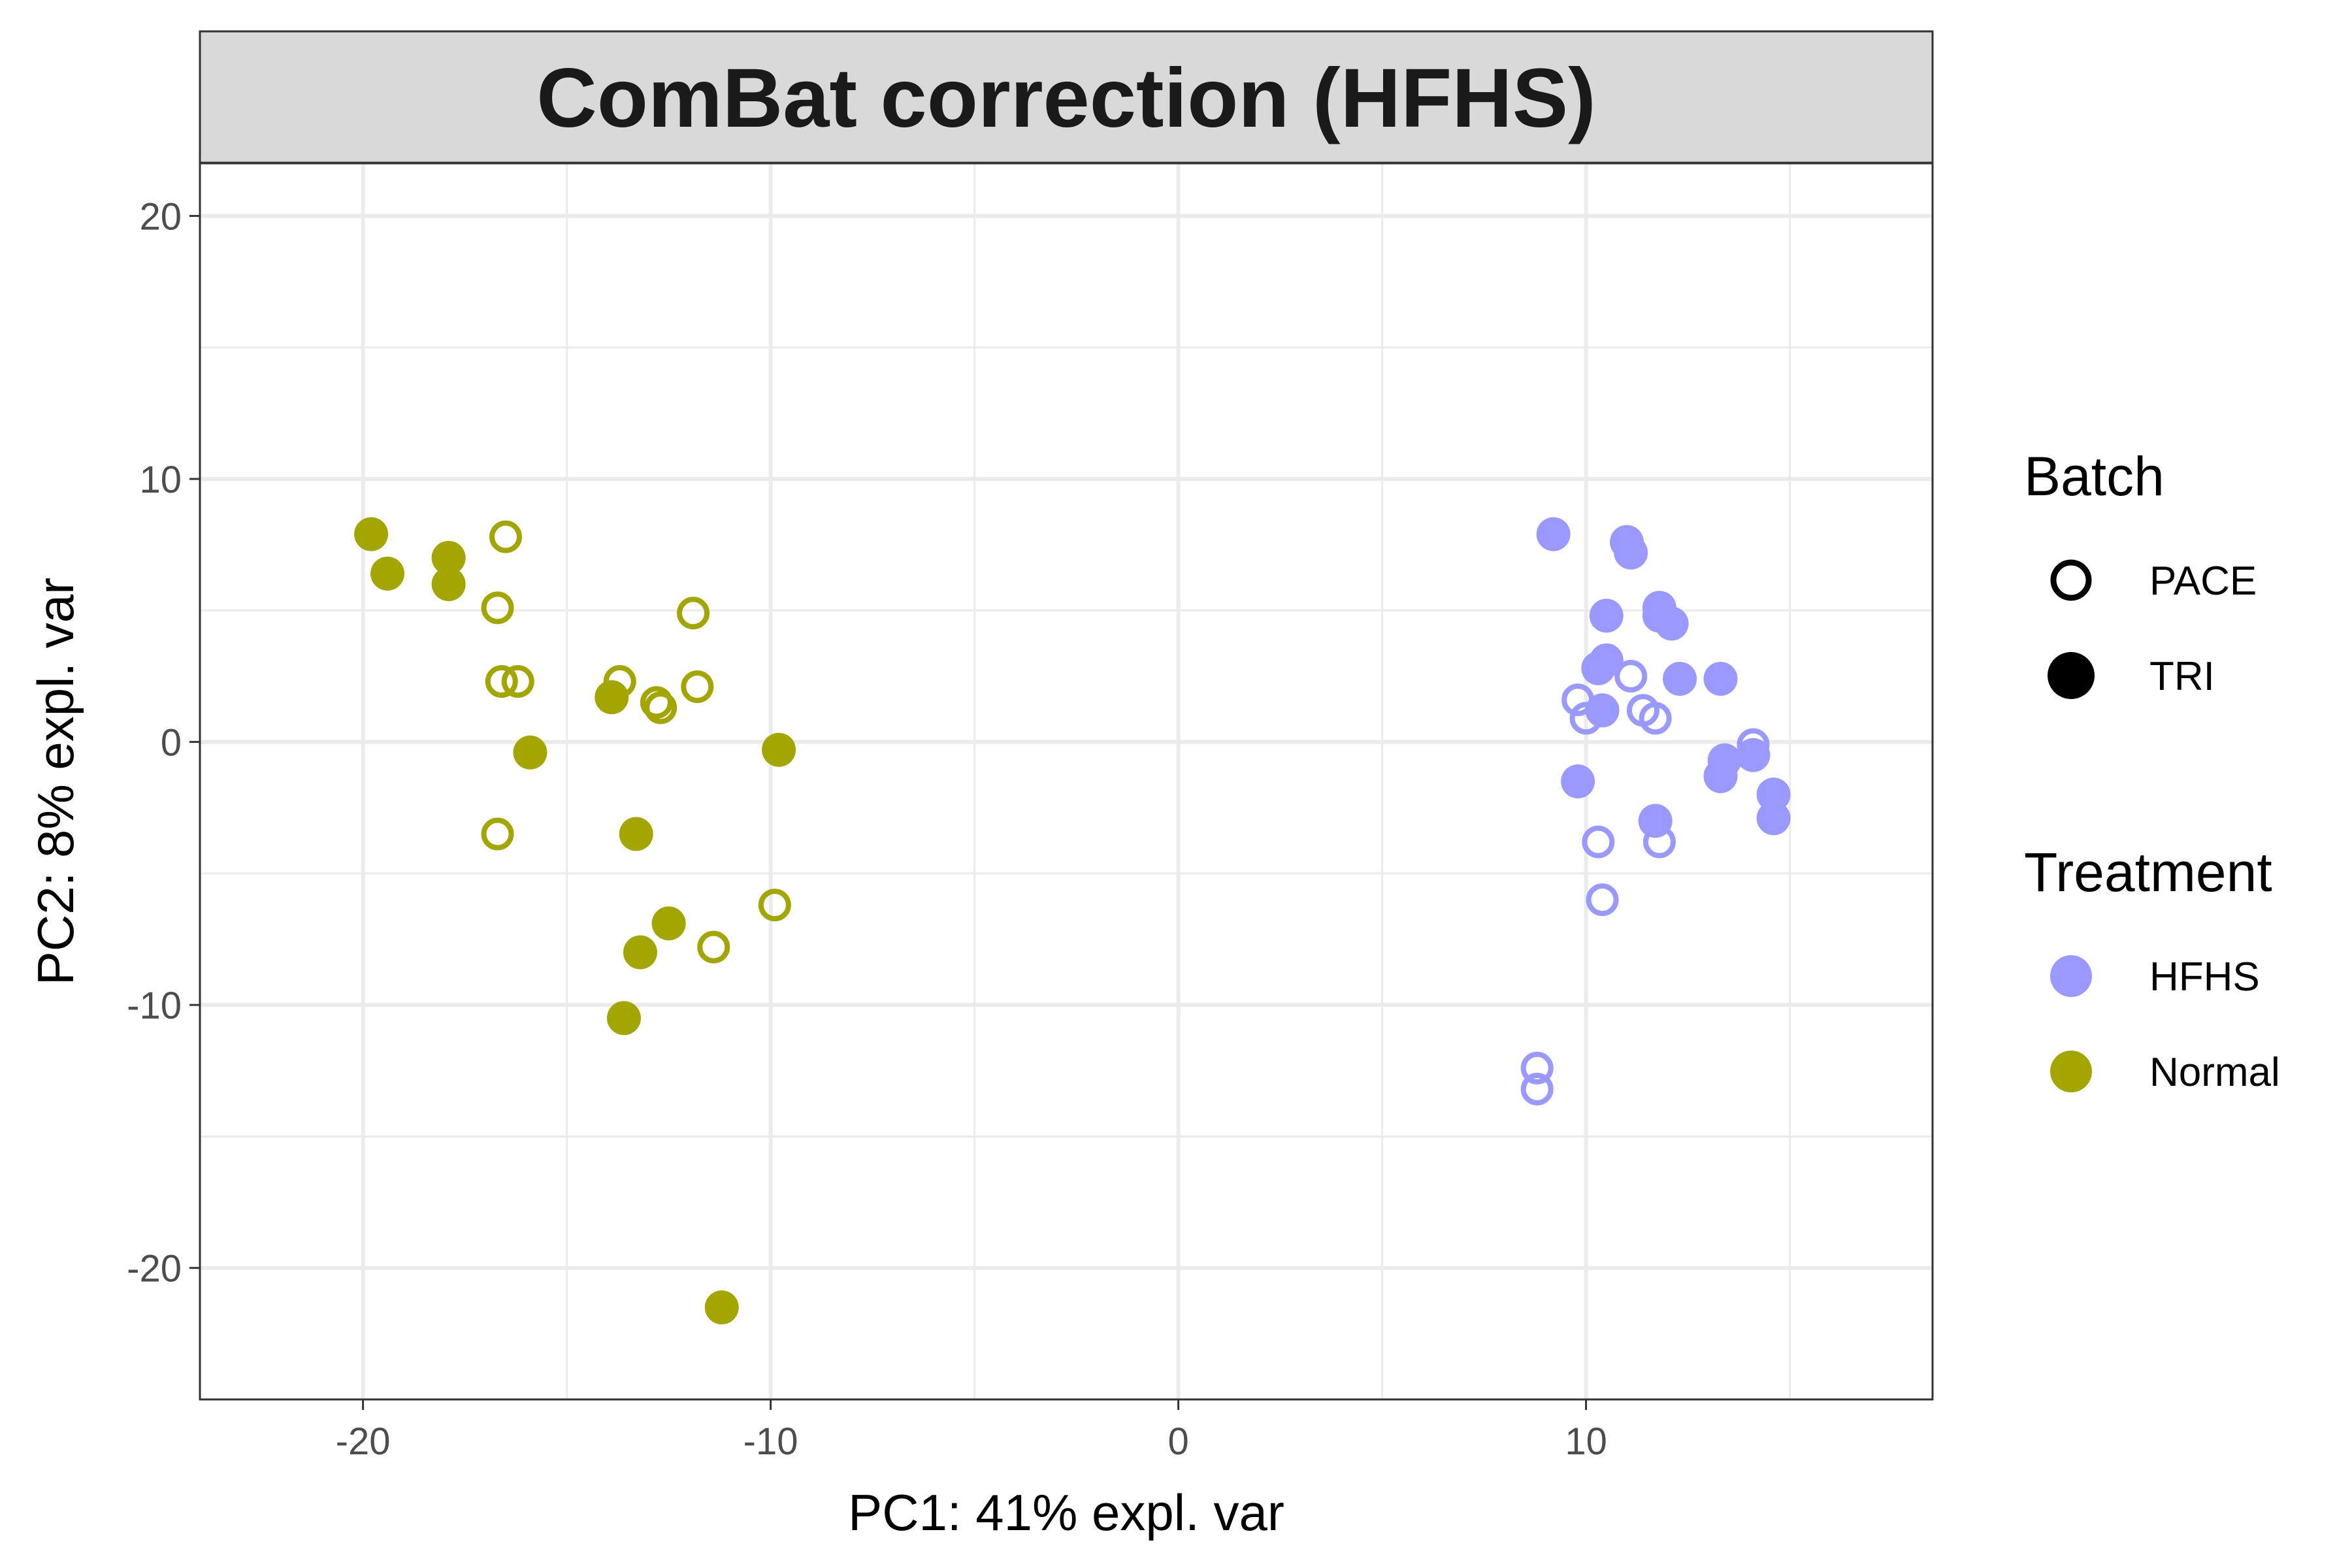  What do you see at coordinates (160, 217) in the screenshot?
I see `y-tick-label: 20` at bounding box center [160, 217].